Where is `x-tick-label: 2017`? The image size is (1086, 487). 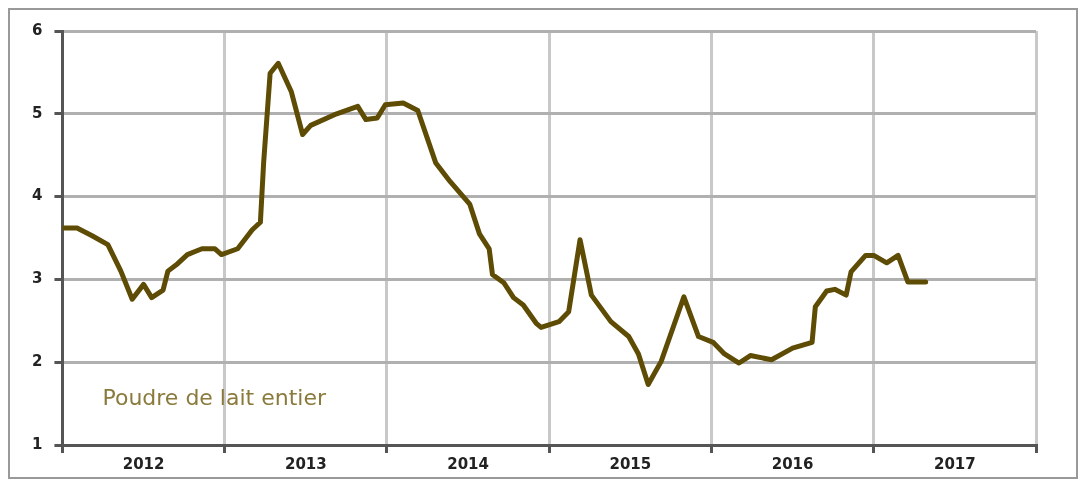
x-tick-label: 2017 is located at coordinates (954, 463).